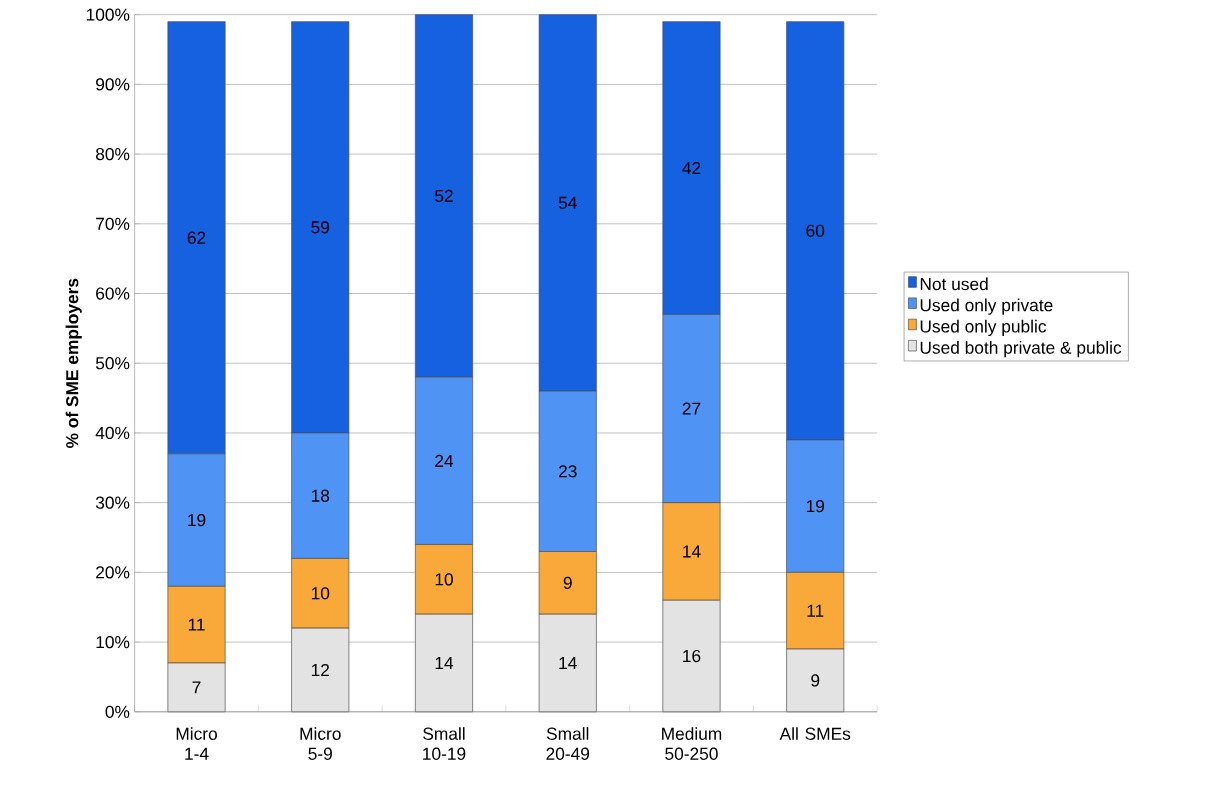 The image size is (1229, 797). What do you see at coordinates (196, 743) in the screenshot?
I see `x-tick-label: Micro 1-4` at bounding box center [196, 743].